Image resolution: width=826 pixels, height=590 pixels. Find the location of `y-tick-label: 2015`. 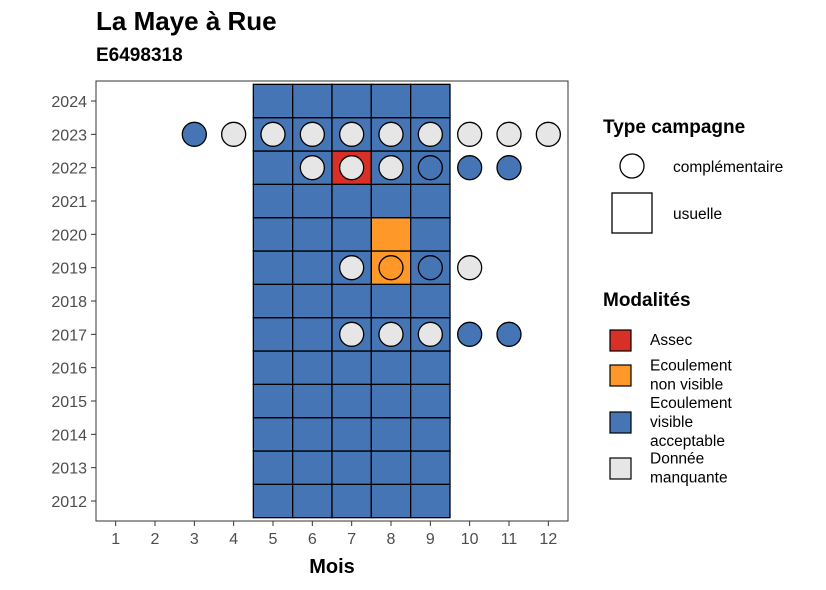

y-tick-label: 2015 is located at coordinates (69, 402).